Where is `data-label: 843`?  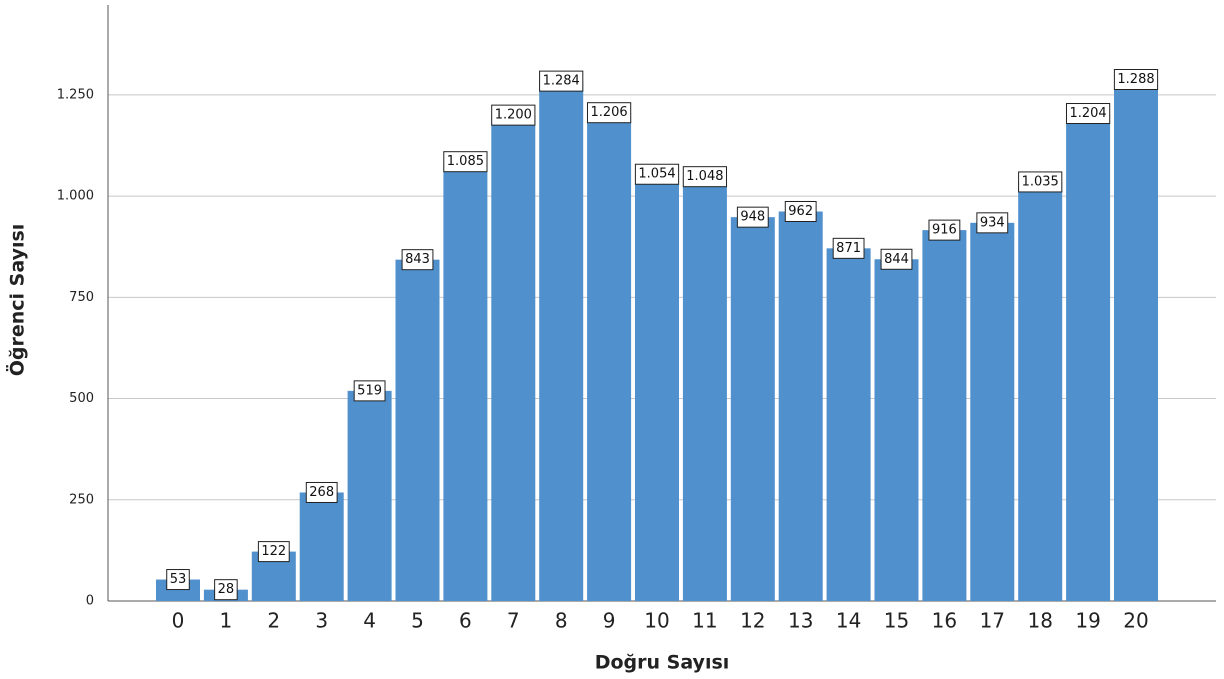
data-label: 843 is located at coordinates (417, 259).